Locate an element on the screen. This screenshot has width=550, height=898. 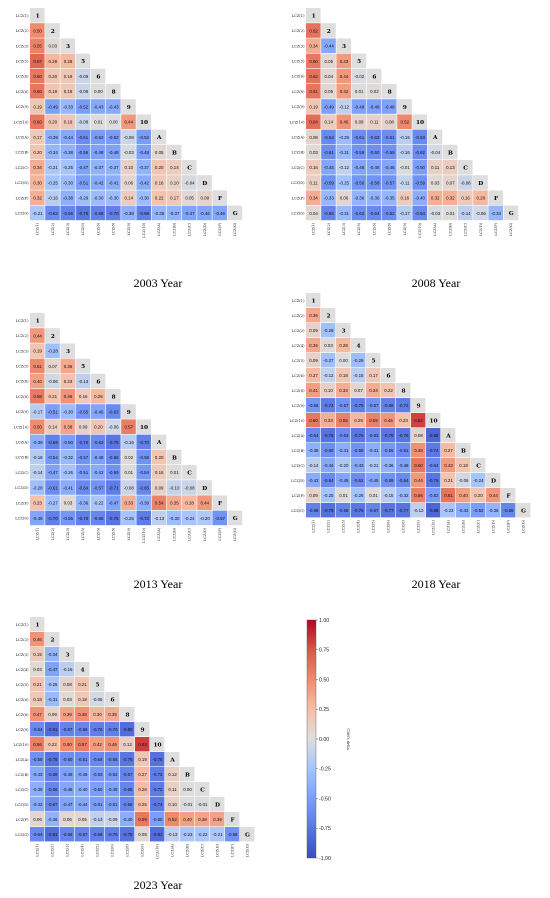
cell-value-label: -0.17 is located at coordinates (405, 213).